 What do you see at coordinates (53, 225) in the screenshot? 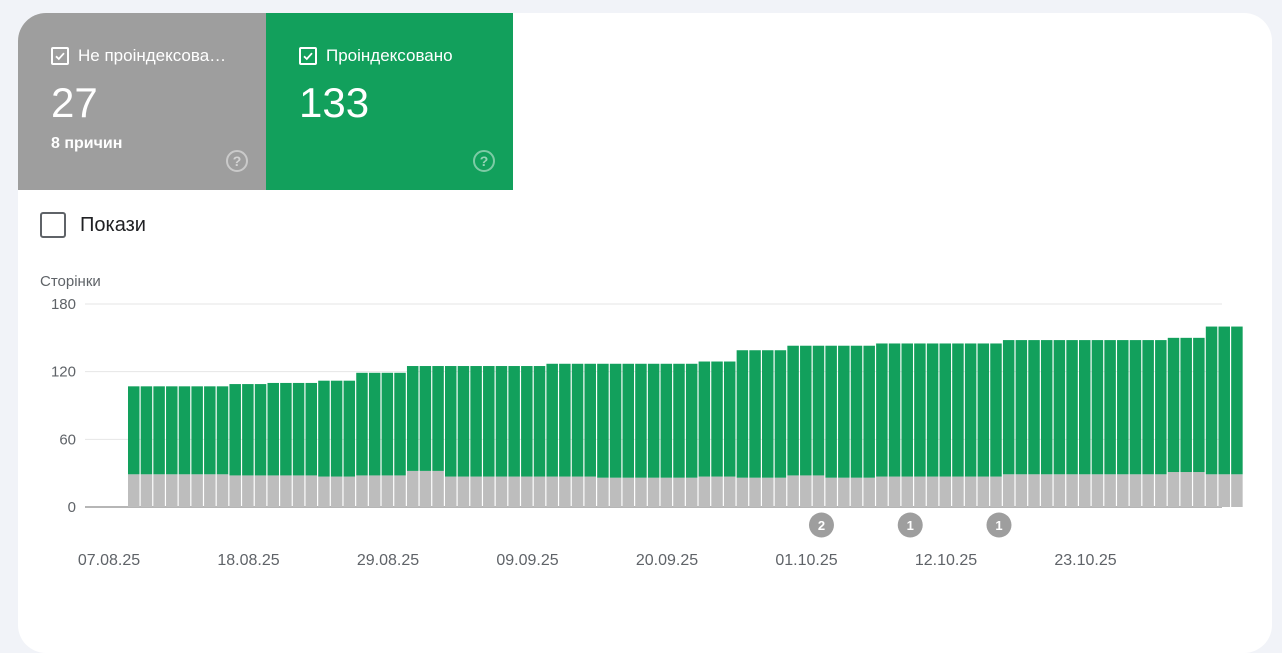
I see `checkbox-unchecked-icon` at bounding box center [53, 225].